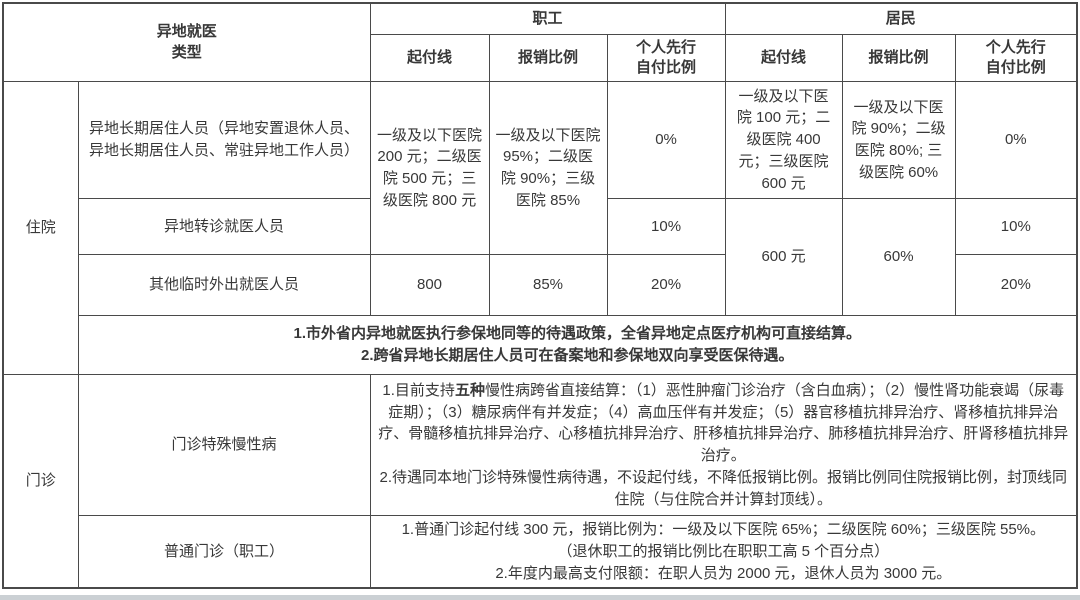 The image size is (1080, 600). What do you see at coordinates (429, 57) in the screenshot?
I see `header-emp-deductible: 起付线` at bounding box center [429, 57].